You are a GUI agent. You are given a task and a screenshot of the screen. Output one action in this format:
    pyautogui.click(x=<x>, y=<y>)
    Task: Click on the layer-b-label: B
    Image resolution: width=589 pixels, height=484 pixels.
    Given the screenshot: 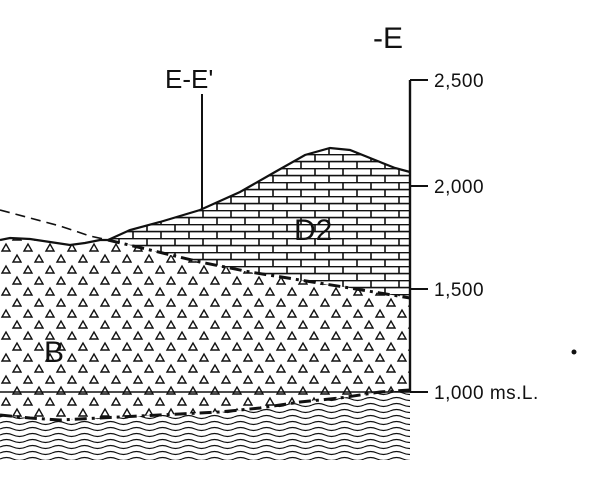 What is the action you would take?
    pyautogui.click(x=54, y=352)
    